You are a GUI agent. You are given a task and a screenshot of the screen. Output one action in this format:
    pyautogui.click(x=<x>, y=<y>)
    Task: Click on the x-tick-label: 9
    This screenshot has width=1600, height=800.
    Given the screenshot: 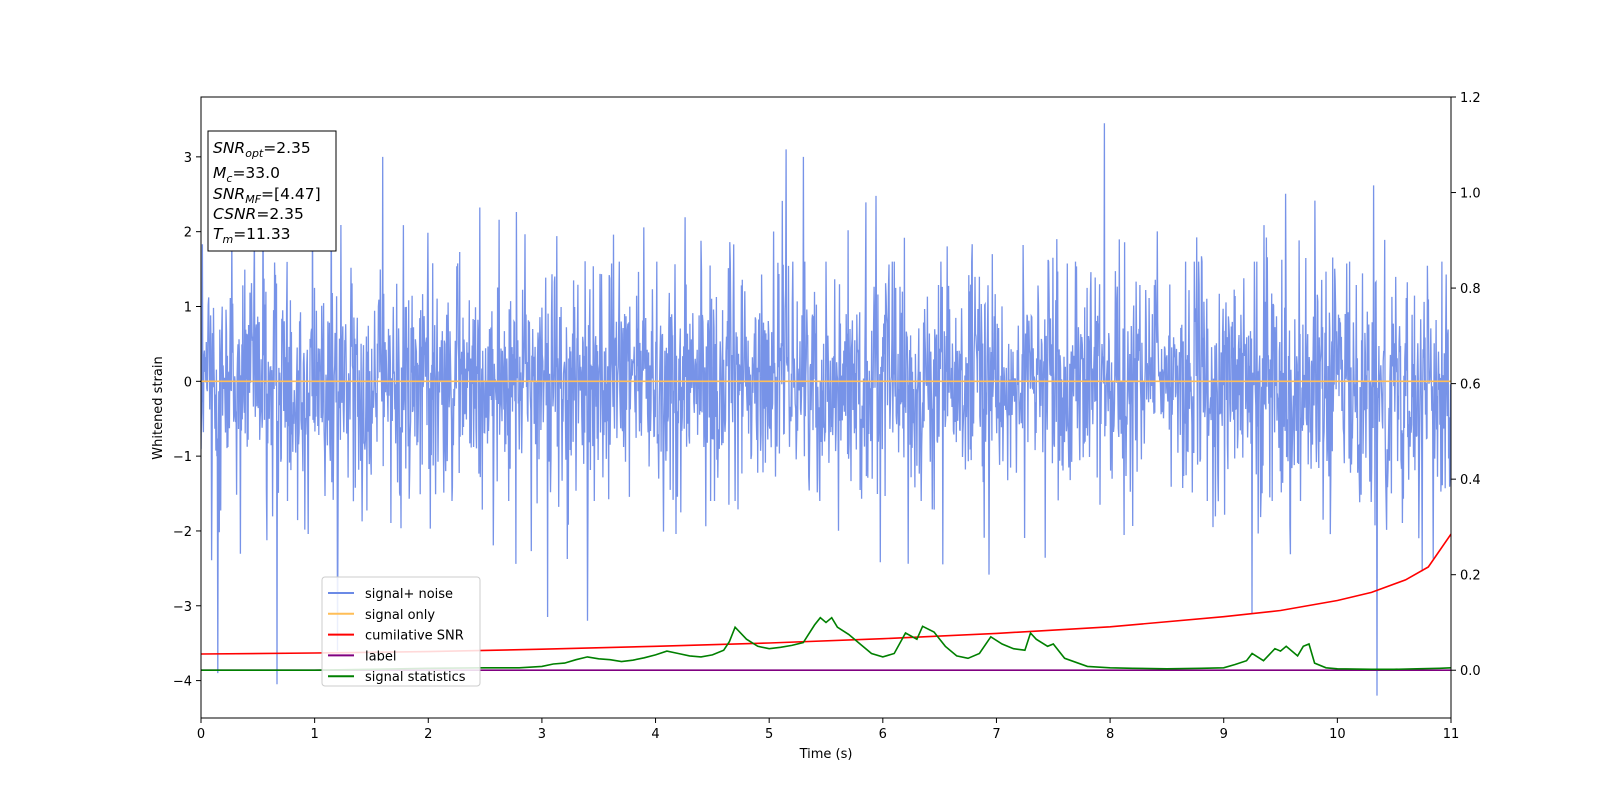 What is the action you would take?
    pyautogui.click(x=1224, y=734)
    